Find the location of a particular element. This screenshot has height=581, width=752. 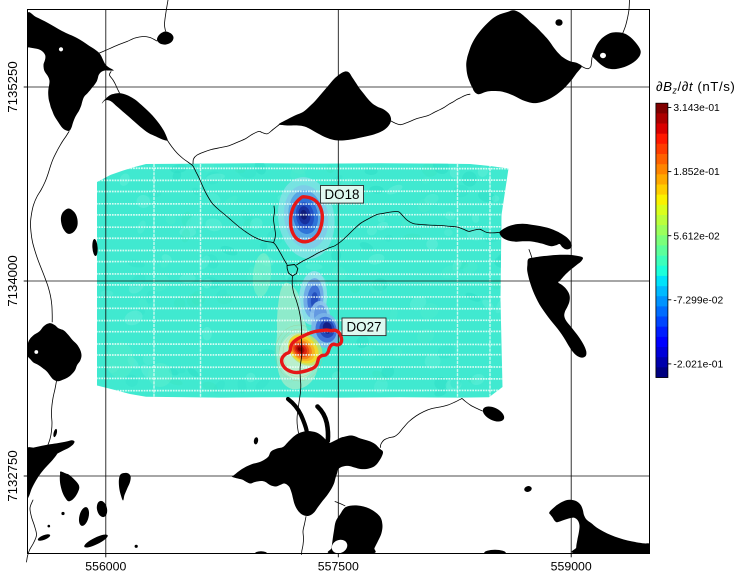

svg-text: 7135250 is located at coordinates (12, 86).